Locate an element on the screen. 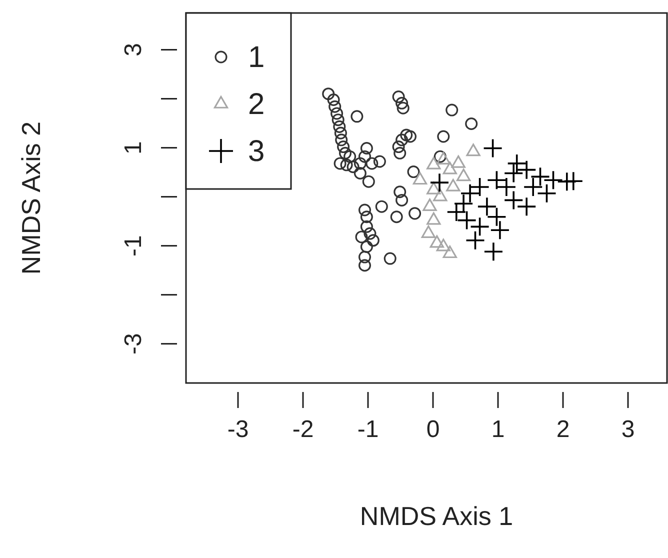 This screenshot has height=558, width=668. x-tick-label: 3 is located at coordinates (628, 430).